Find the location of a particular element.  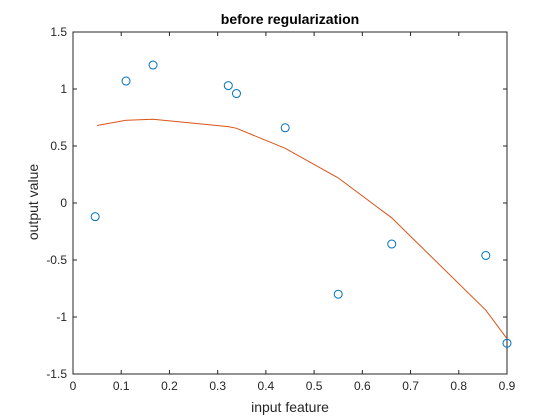

y-axis-label: output value is located at coordinates (33, 202).